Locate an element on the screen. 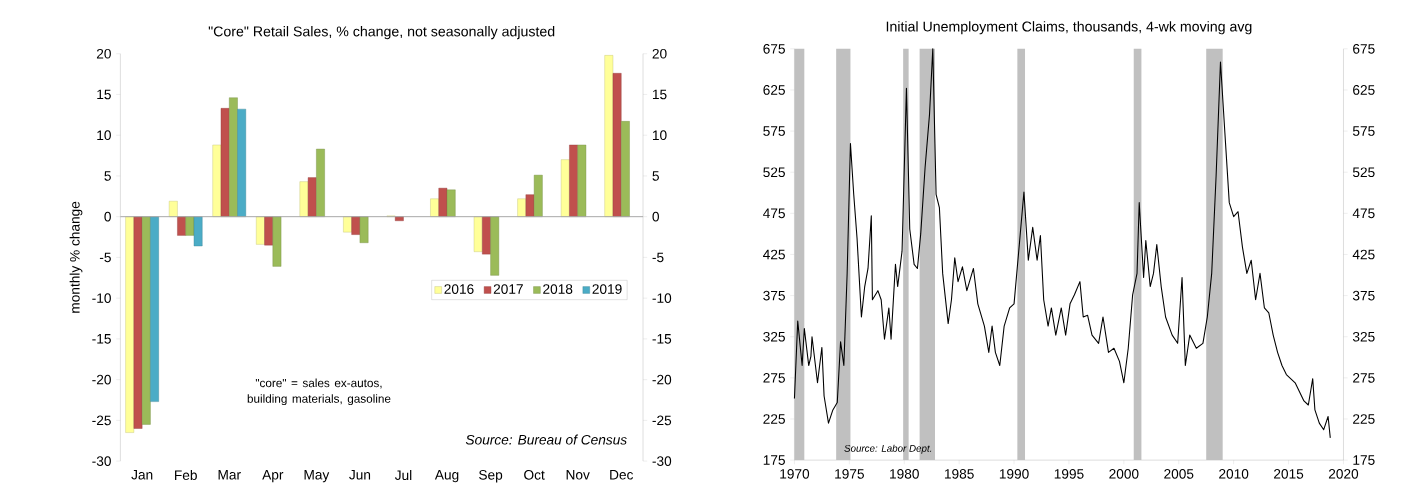  y-tick-label: -10 is located at coordinates (101, 298).